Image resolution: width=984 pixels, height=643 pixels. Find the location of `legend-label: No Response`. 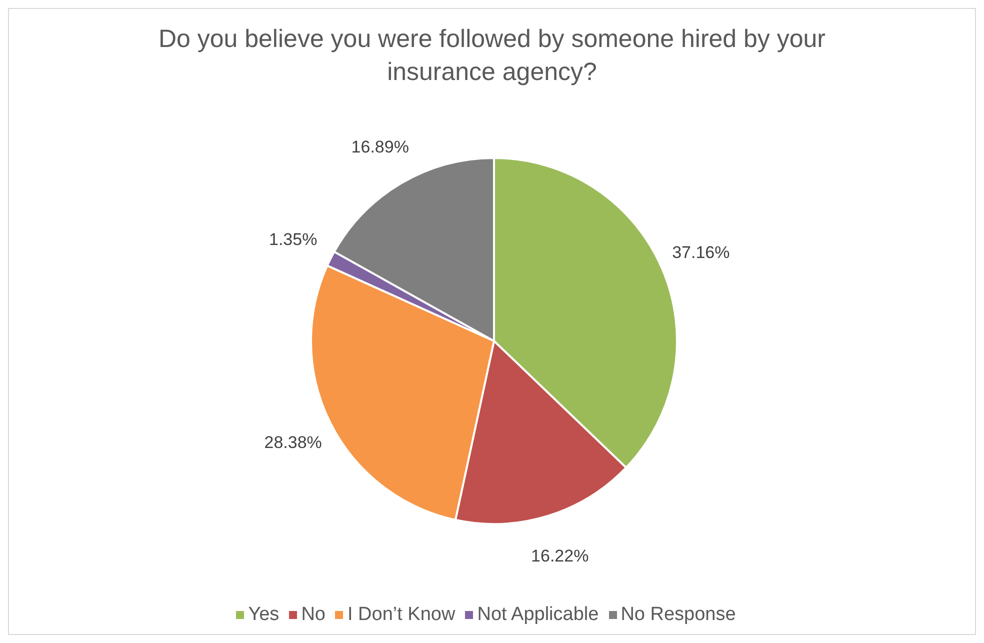

legend-label: No Response is located at coordinates (678, 614).